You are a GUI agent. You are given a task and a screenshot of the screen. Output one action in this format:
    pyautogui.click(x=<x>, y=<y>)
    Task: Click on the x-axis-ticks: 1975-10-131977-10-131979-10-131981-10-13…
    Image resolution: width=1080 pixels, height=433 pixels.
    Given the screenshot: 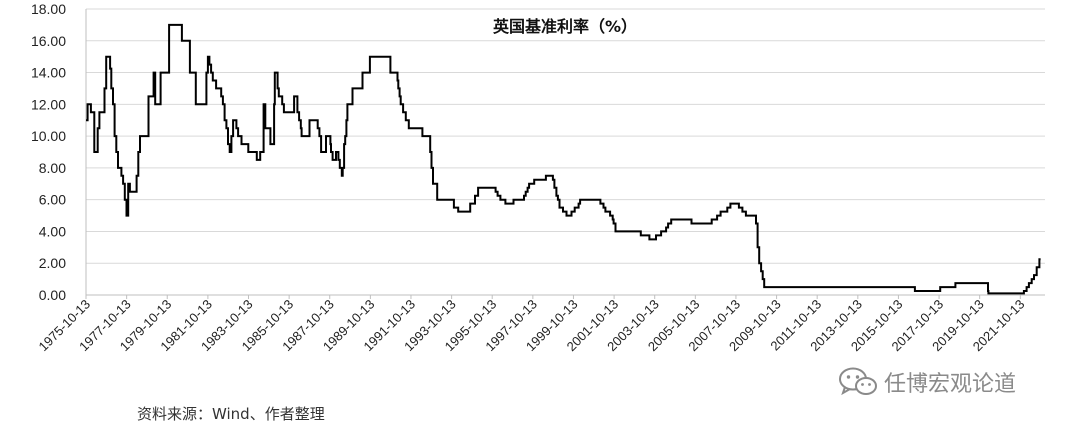 What is the action you would take?
    pyautogui.click(x=531, y=324)
    